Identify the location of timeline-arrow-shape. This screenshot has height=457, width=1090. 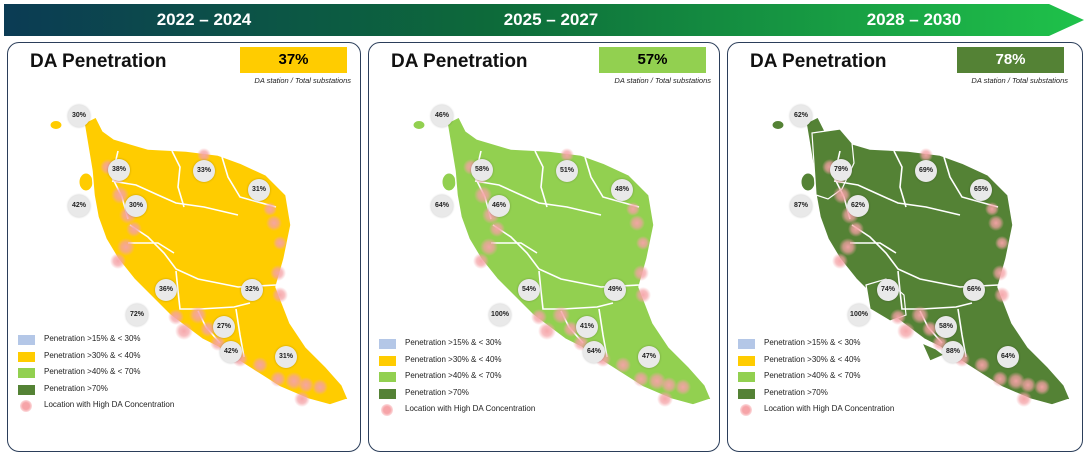
(544, 20).